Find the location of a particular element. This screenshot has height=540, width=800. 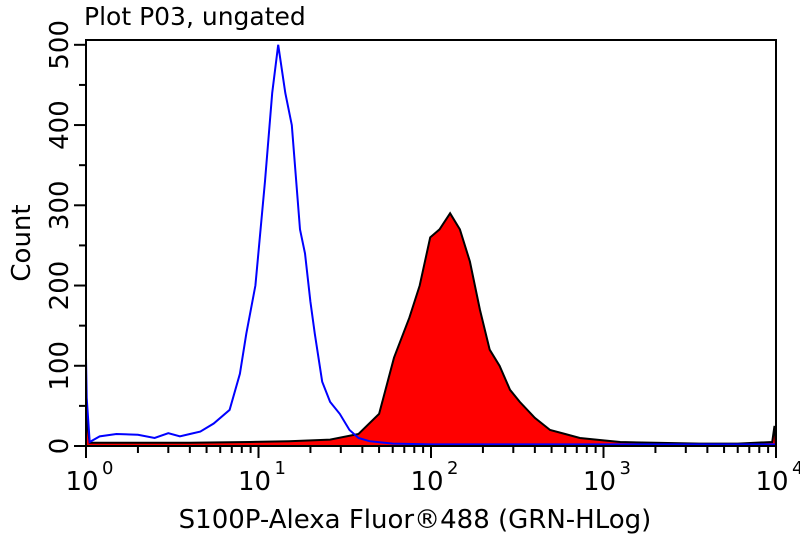

chart-title: Plot P03, ungated is located at coordinates (195, 16).